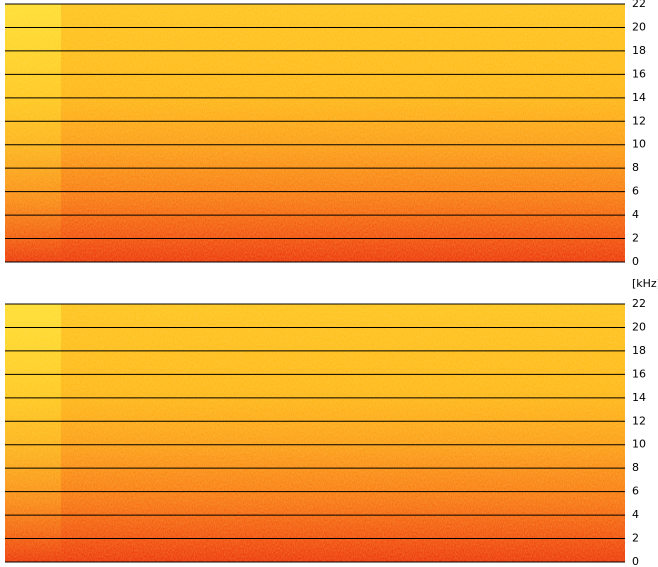 Image resolution: width=658 pixels, height=567 pixels. What do you see at coordinates (645, 283) in the screenshot?
I see `axis-unit: [kHz]` at bounding box center [645, 283].